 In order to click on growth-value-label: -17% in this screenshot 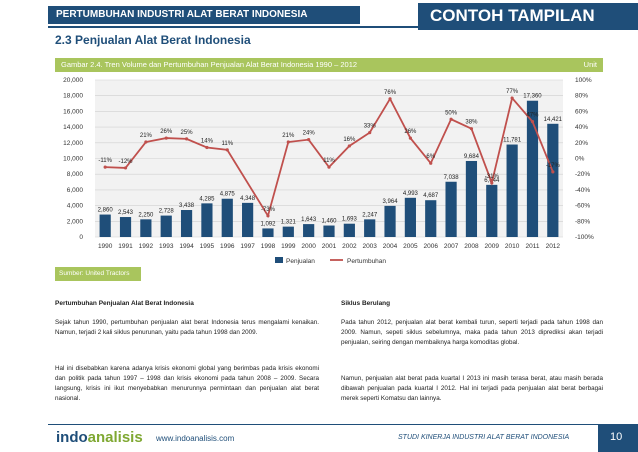, I will do `click(553, 166)`.